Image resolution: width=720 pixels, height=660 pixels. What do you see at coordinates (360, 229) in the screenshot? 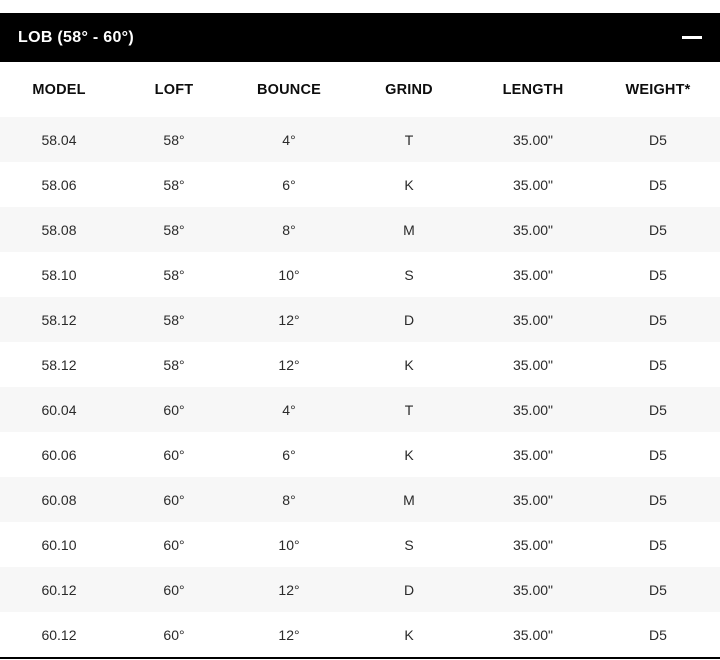
I see `table-row: 58.08 58° 8° M 35.00" D5` at bounding box center [360, 229].